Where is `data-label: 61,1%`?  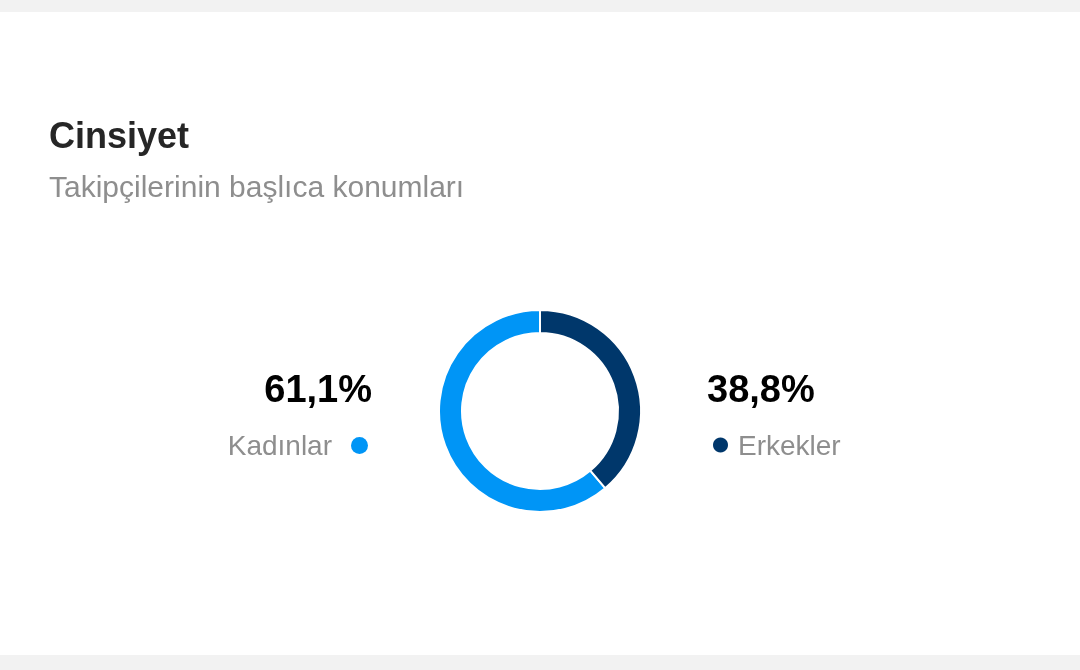
data-label: 61,1% is located at coordinates (318, 389).